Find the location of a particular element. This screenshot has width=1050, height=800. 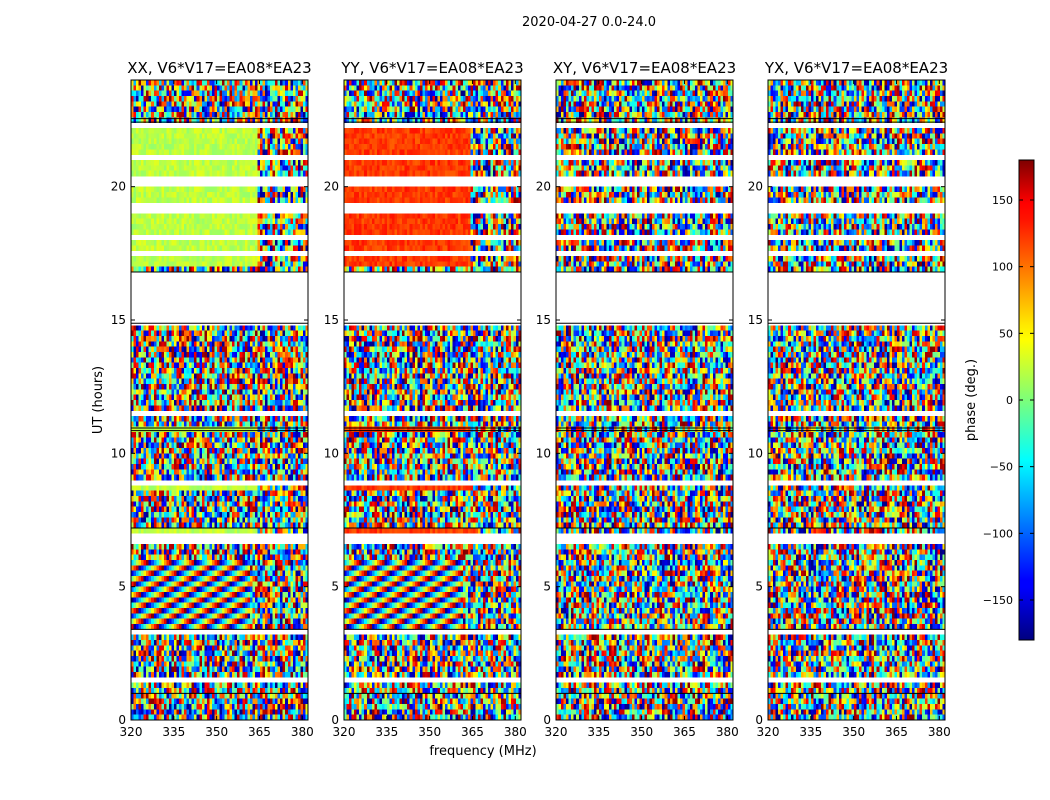

colorbar-tick-label: −150 is located at coordinates (998, 600).